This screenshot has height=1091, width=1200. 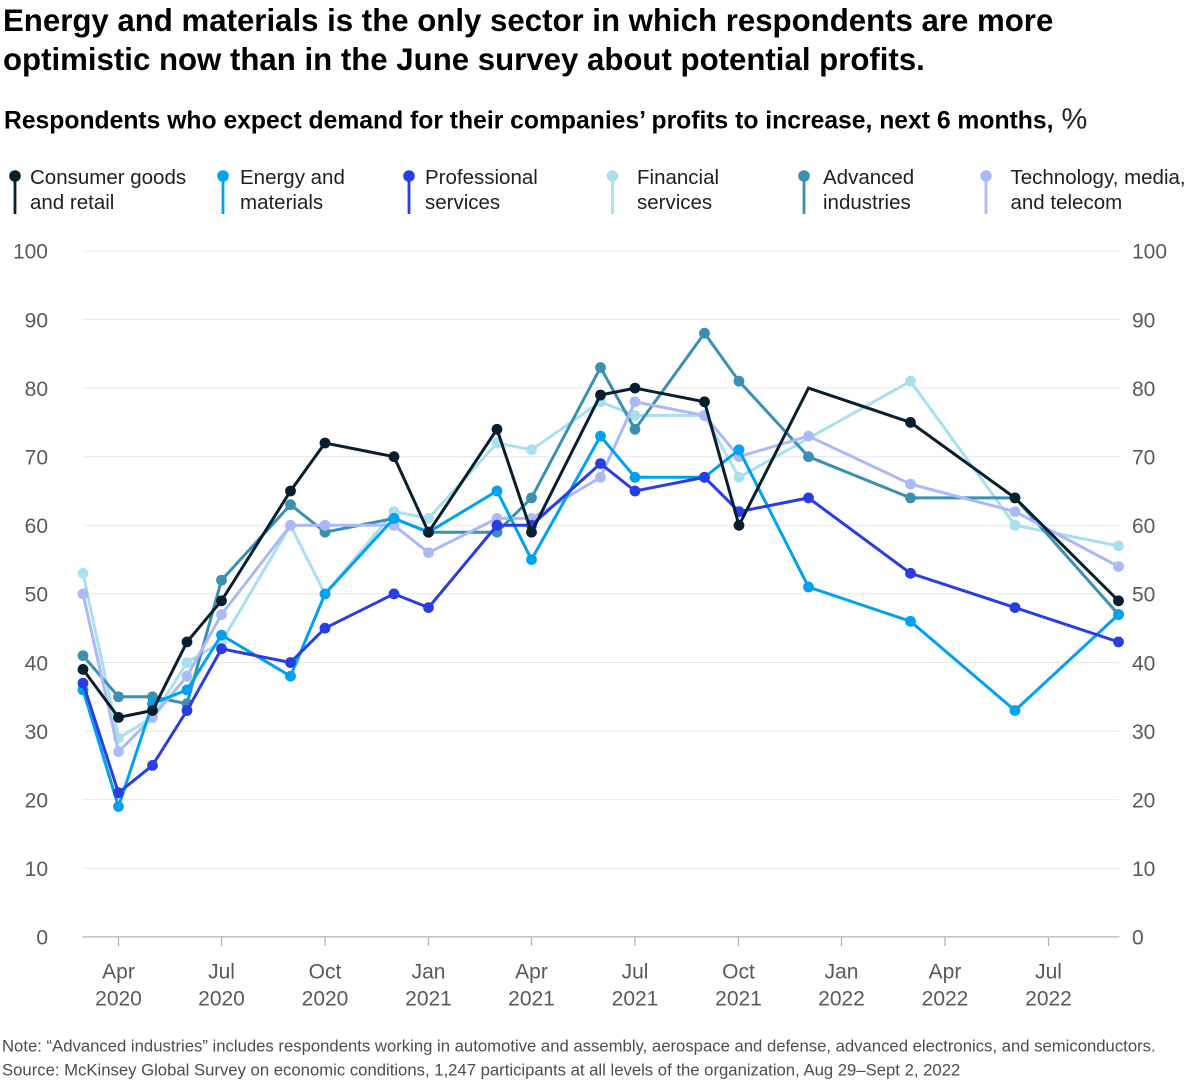 I want to click on svg-text: Technology, media,, so click(x=1098, y=177).